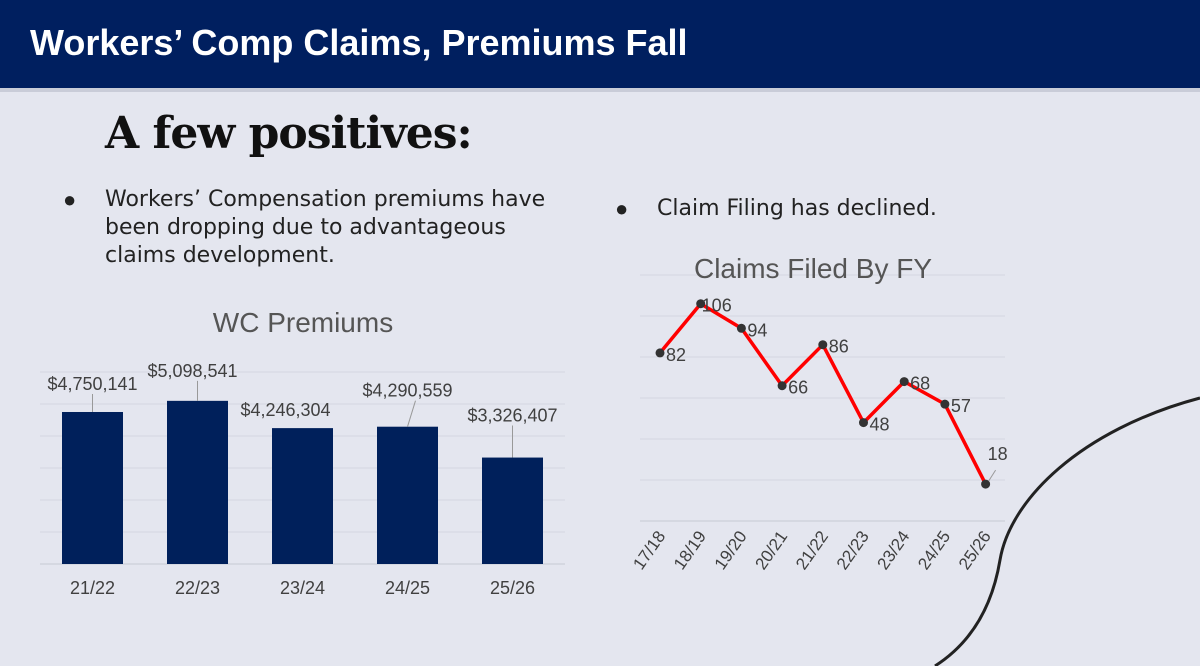 The image size is (1200, 666). Describe the element at coordinates (920, 384) in the screenshot. I see `data-label: 68` at that location.